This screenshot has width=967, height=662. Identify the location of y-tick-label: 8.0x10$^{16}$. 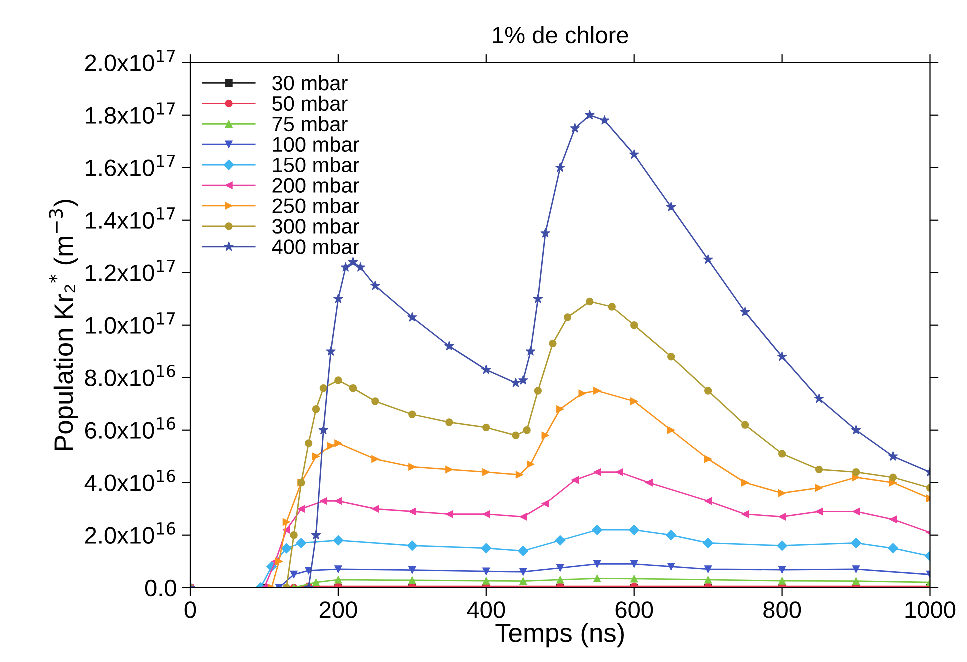
(130, 375).